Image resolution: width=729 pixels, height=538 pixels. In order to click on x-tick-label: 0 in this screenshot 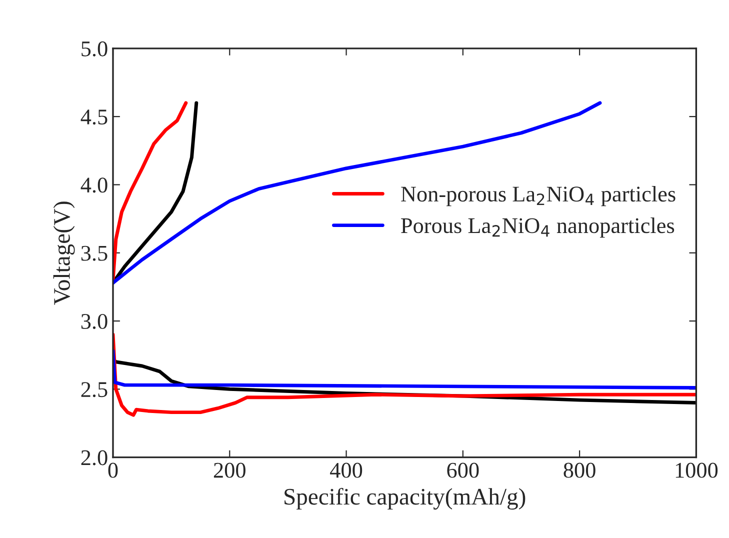, I will do `click(113, 470)`.